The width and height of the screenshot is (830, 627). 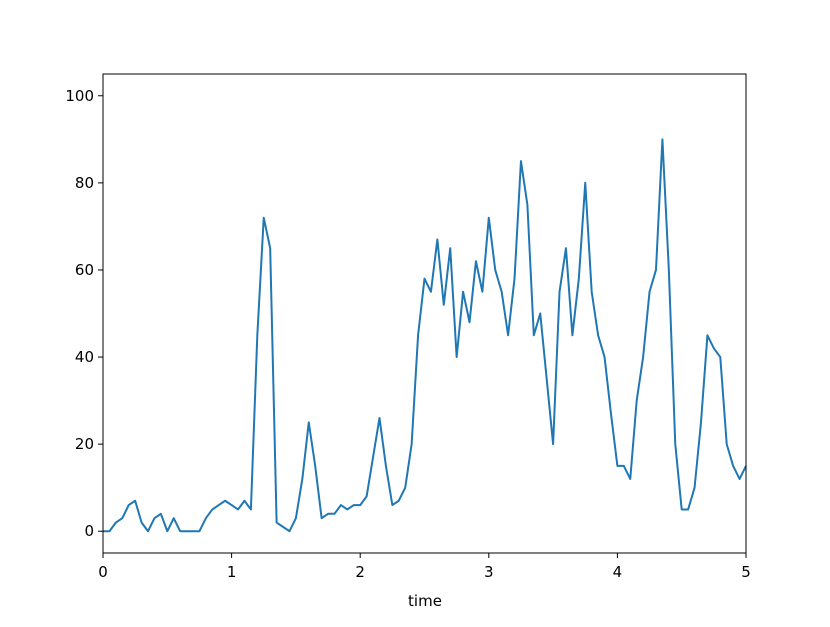 What do you see at coordinates (489, 572) in the screenshot?
I see `x-tick-label: 3` at bounding box center [489, 572].